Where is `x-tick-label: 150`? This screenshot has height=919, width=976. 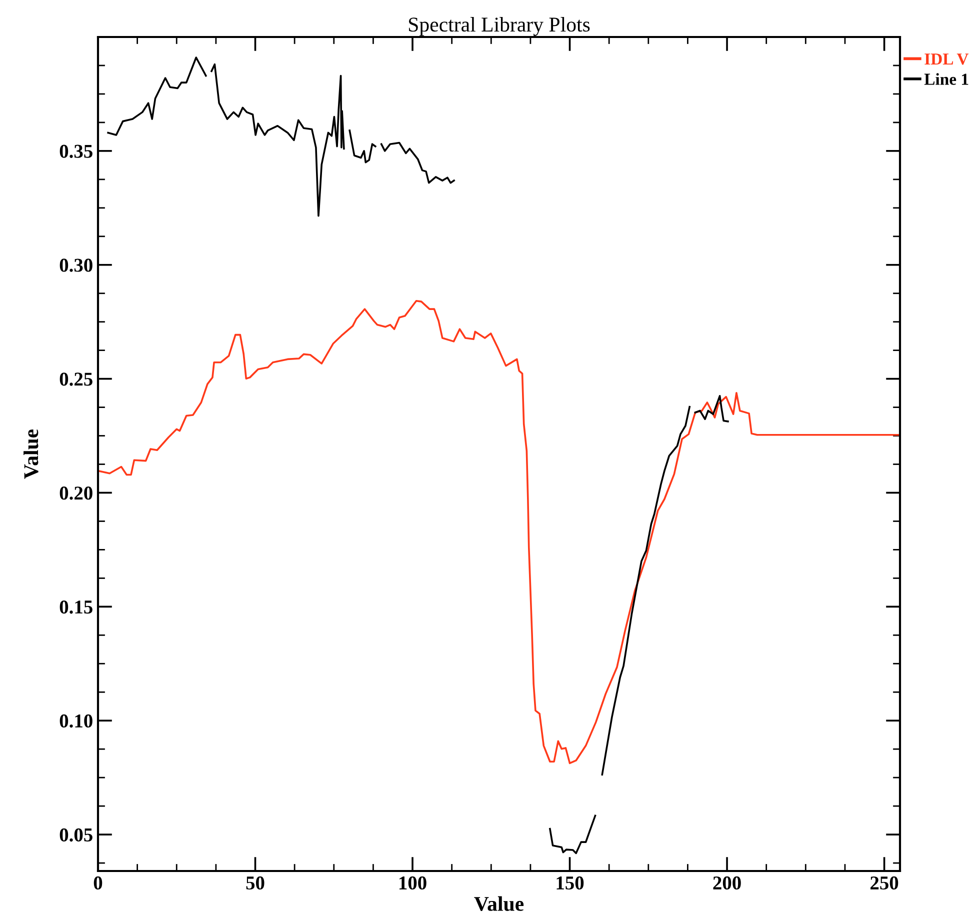
x-tick-label: 150 is located at coordinates (570, 883).